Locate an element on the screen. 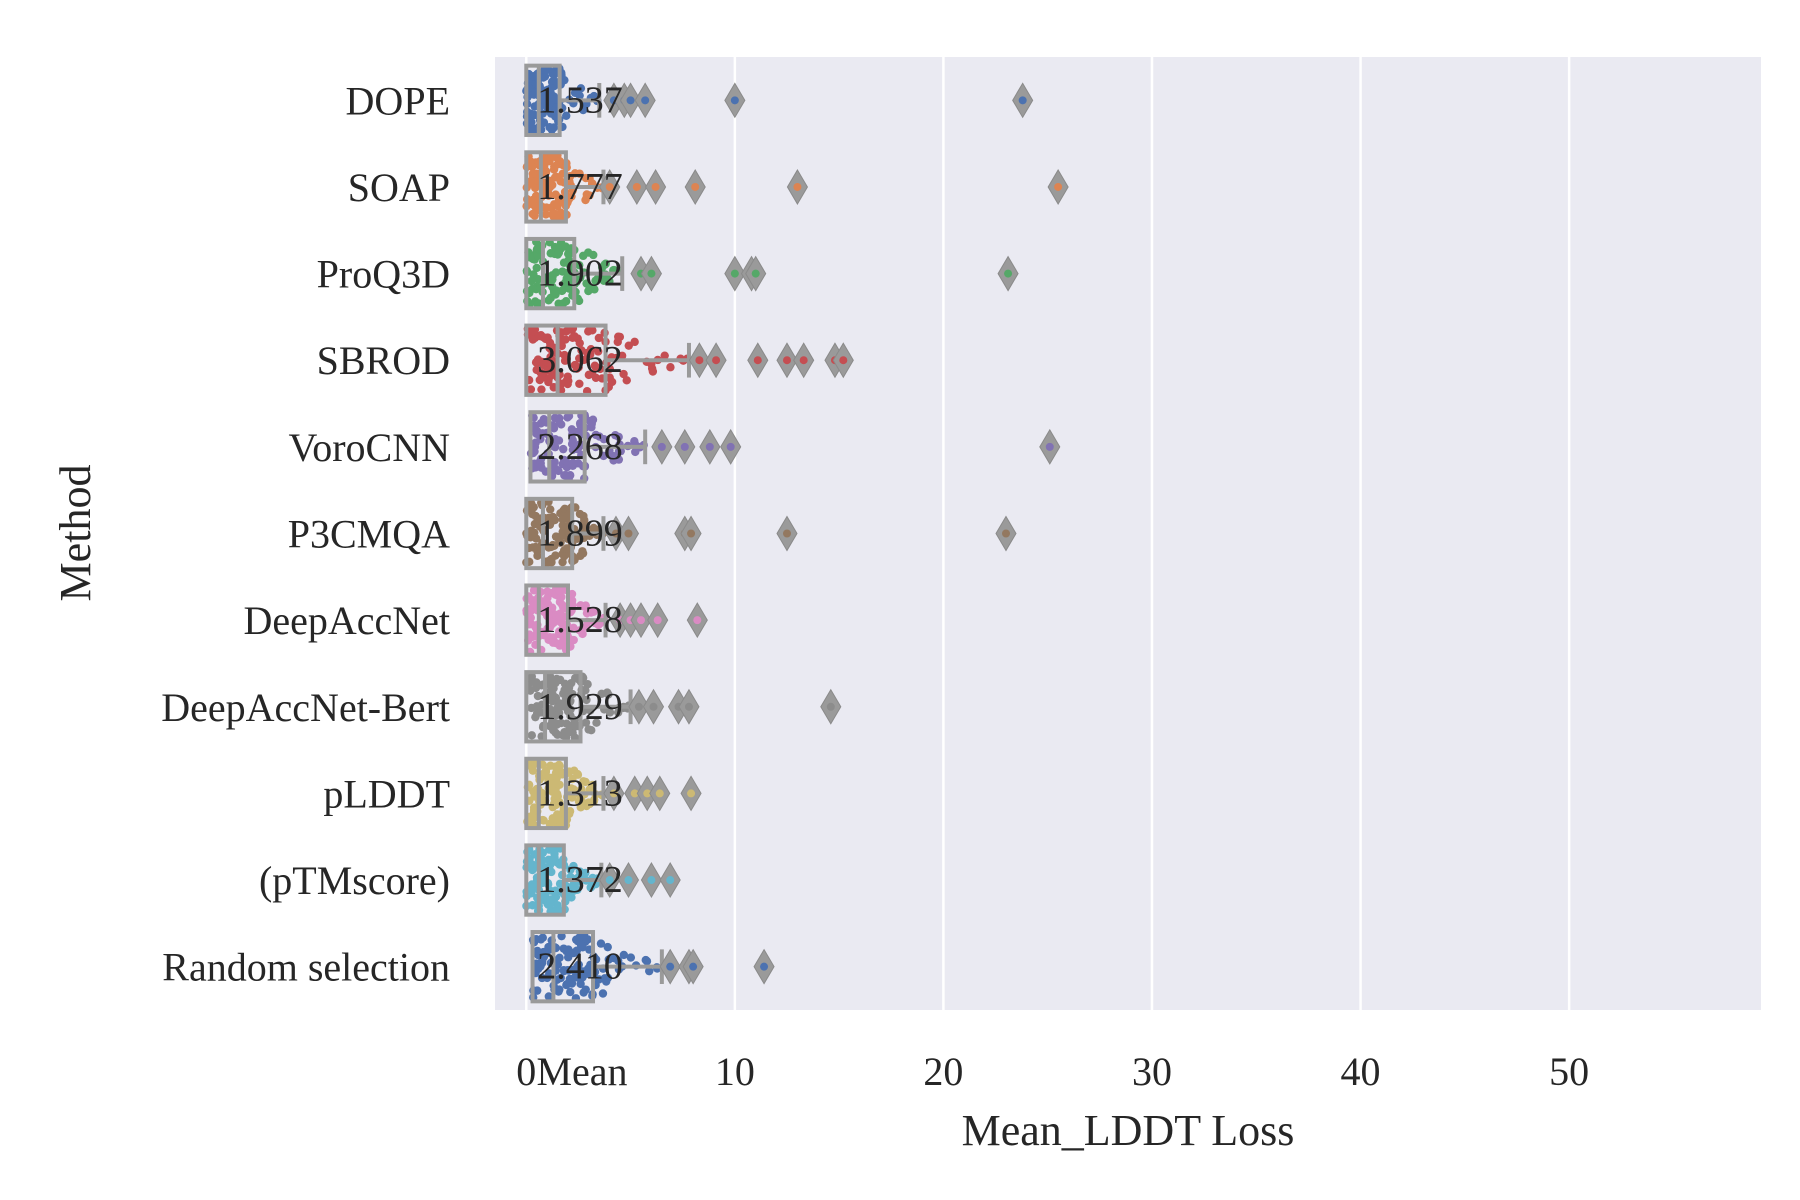  mean-value: 1.777 is located at coordinates (580, 187).